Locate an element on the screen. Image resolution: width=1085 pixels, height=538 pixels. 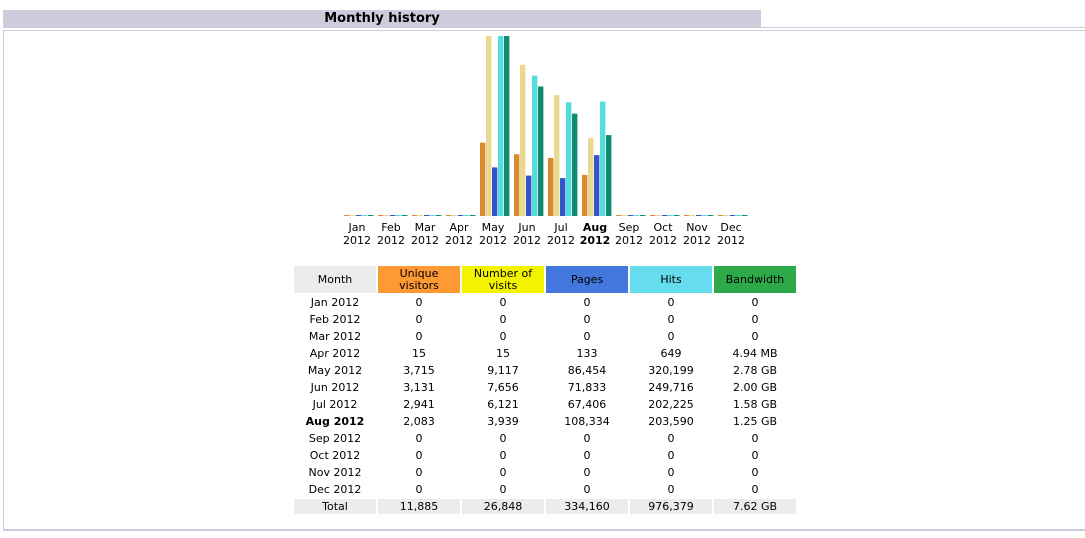
bar-hits-oct is located at coordinates (671, 215).